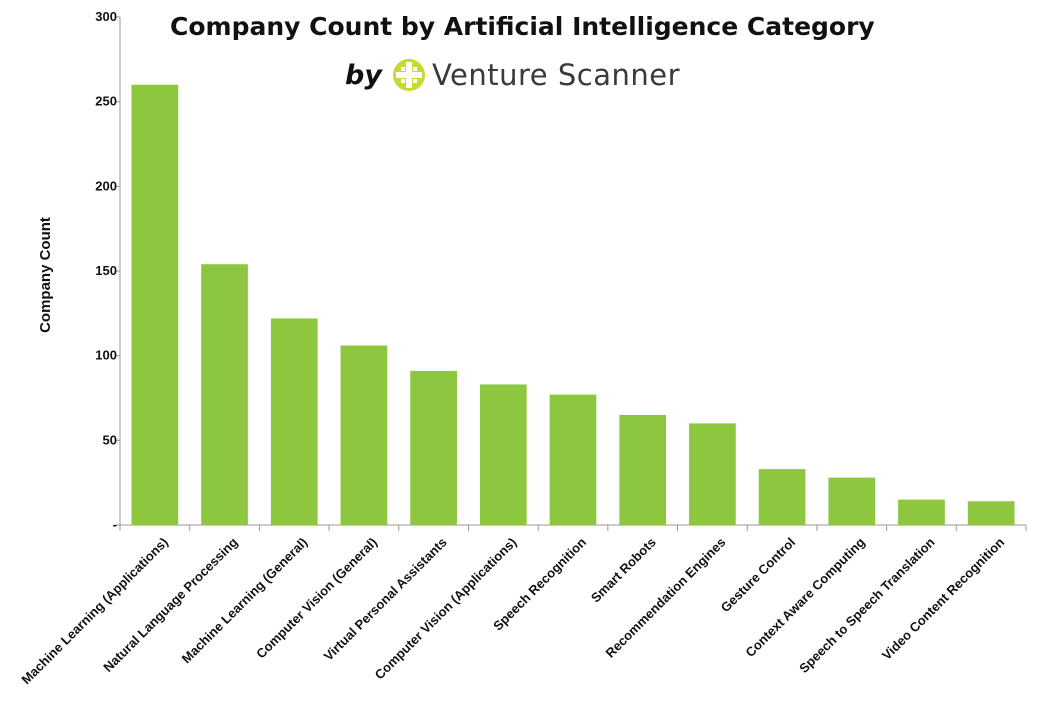 The height and width of the screenshot is (720, 1040). Describe the element at coordinates (555, 75) in the screenshot. I see `brand-name: Venture Scanner` at that location.